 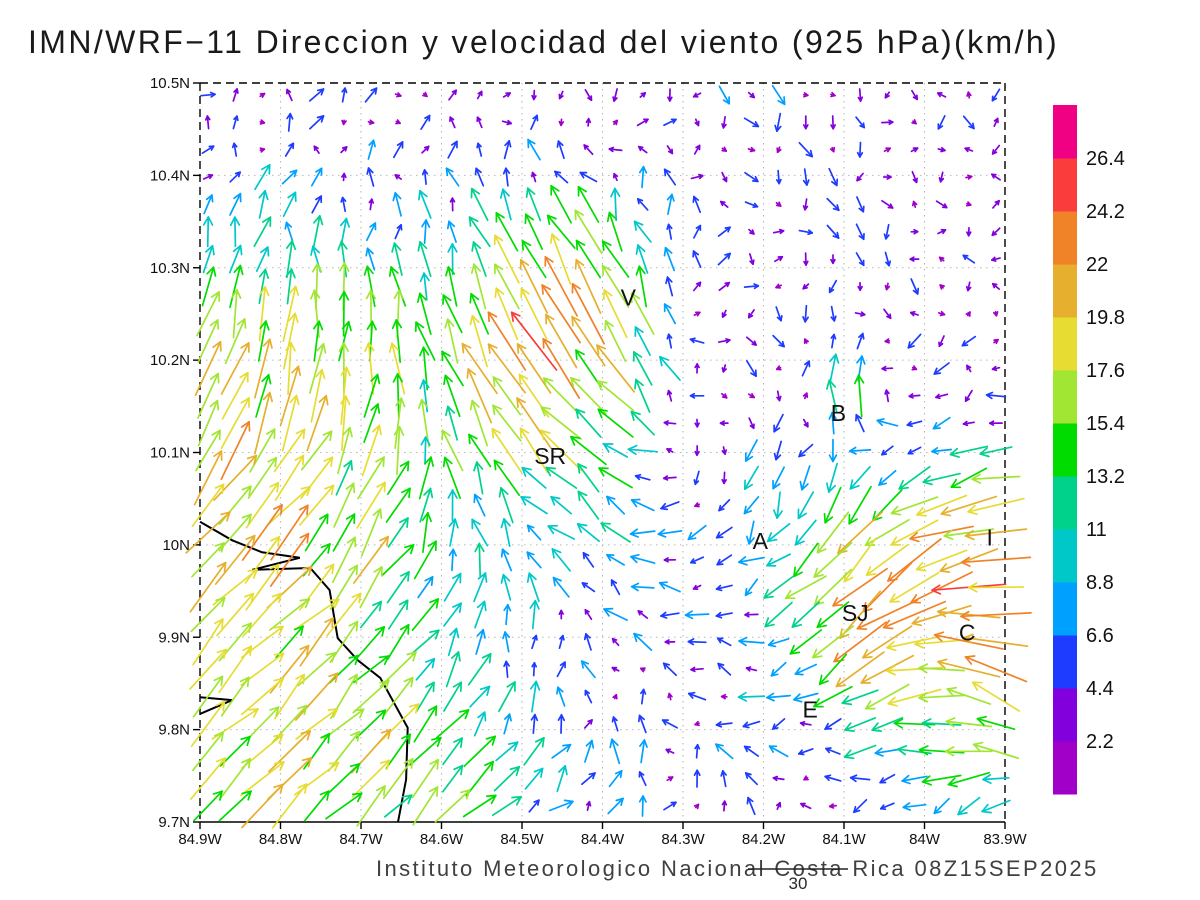 I want to click on y-axis-tick-label: 10.2N, so click(x=170, y=360).